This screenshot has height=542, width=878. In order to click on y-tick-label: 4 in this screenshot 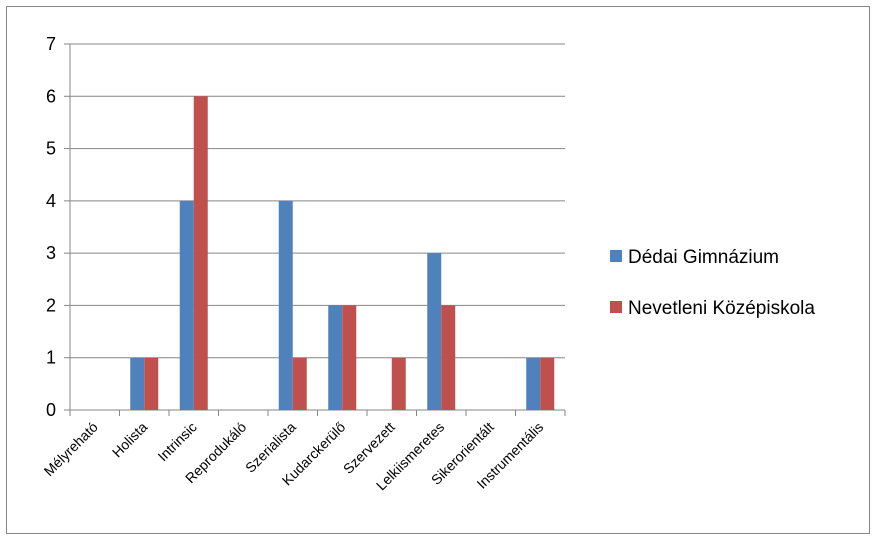, I will do `click(51, 201)`.